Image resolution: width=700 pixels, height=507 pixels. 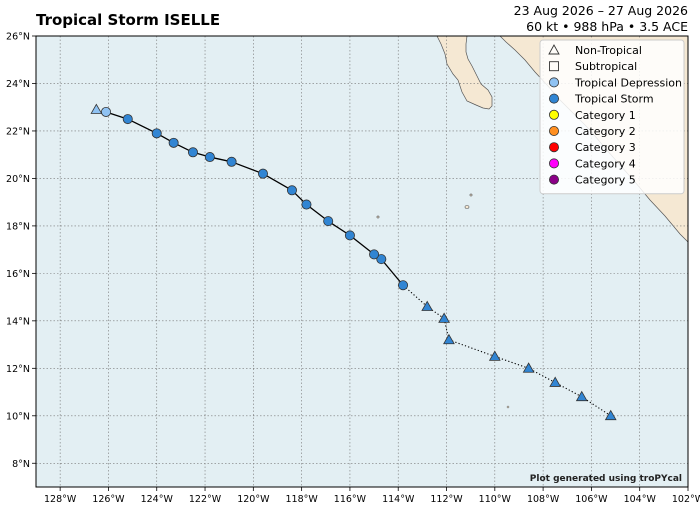 I want to click on lon-tick-label: 116°W, so click(x=350, y=499).